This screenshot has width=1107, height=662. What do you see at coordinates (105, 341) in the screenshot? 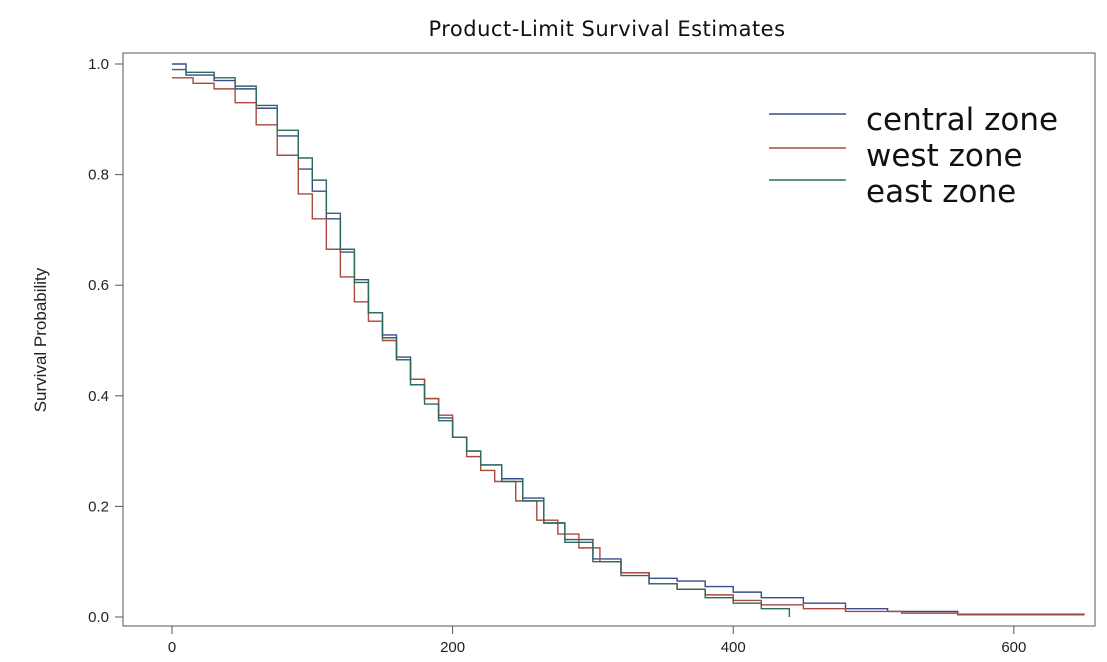
I see `y-axis: 0.0 0.2 0.4 0.6 0.8 1.0` at bounding box center [105, 341].